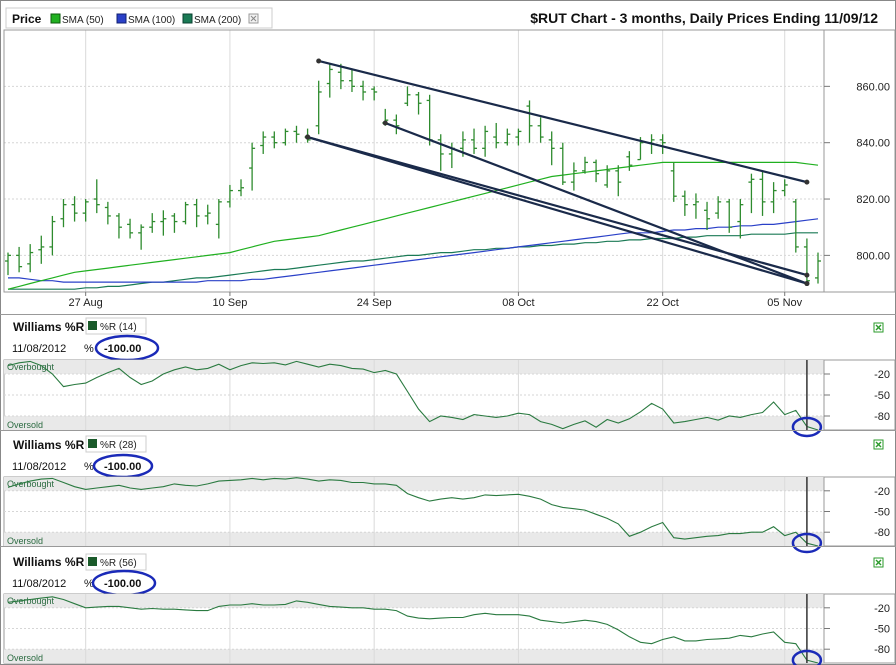 Image resolution: width=896 pixels, height=665 pixels. I want to click on williams-14-readout: -100.00, so click(122, 349).